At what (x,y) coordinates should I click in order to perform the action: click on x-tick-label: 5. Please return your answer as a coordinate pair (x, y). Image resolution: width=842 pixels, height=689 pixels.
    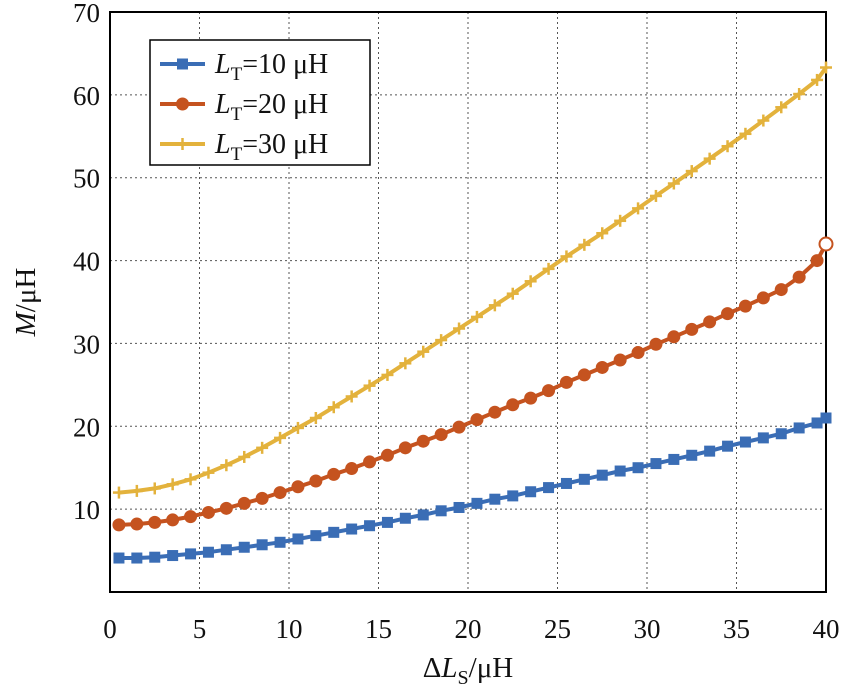
    Looking at the image, I should click on (200, 629).